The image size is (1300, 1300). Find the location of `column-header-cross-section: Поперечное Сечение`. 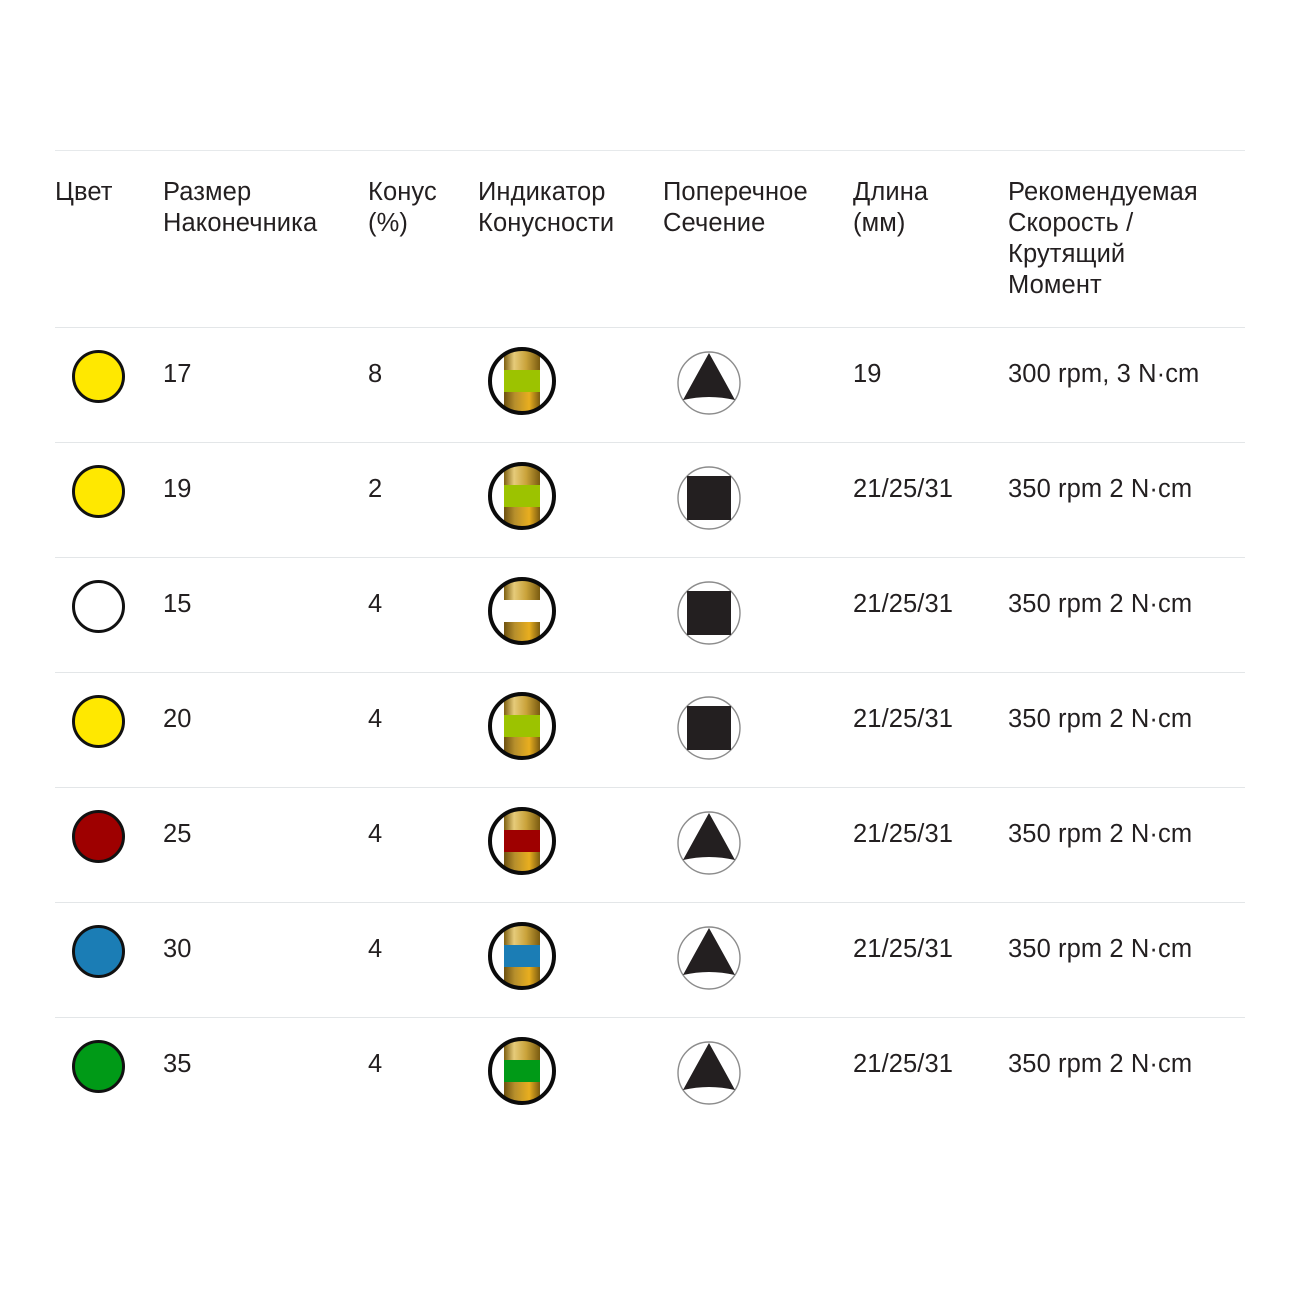

column-header-cross-section: Поперечное Сечение is located at coordinates (735, 207).